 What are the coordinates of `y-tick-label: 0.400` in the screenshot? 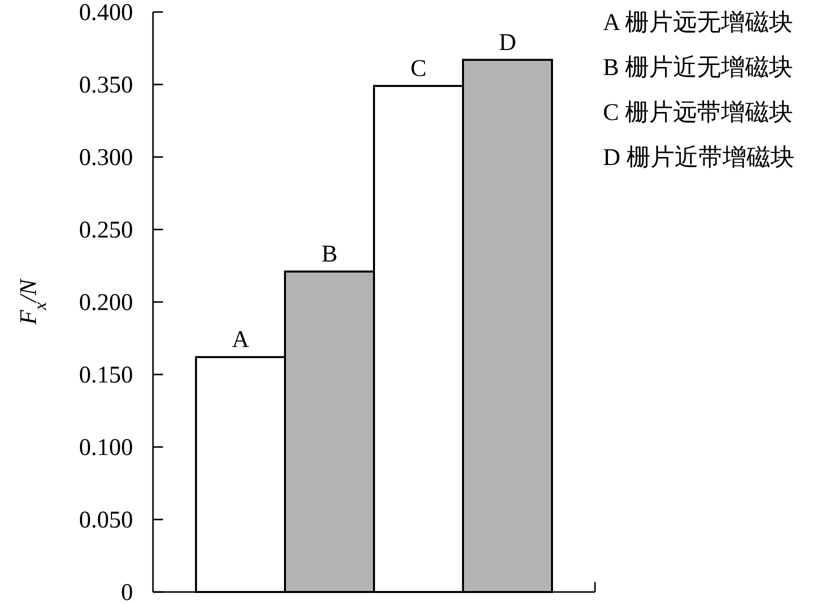 It's located at (106, 13).